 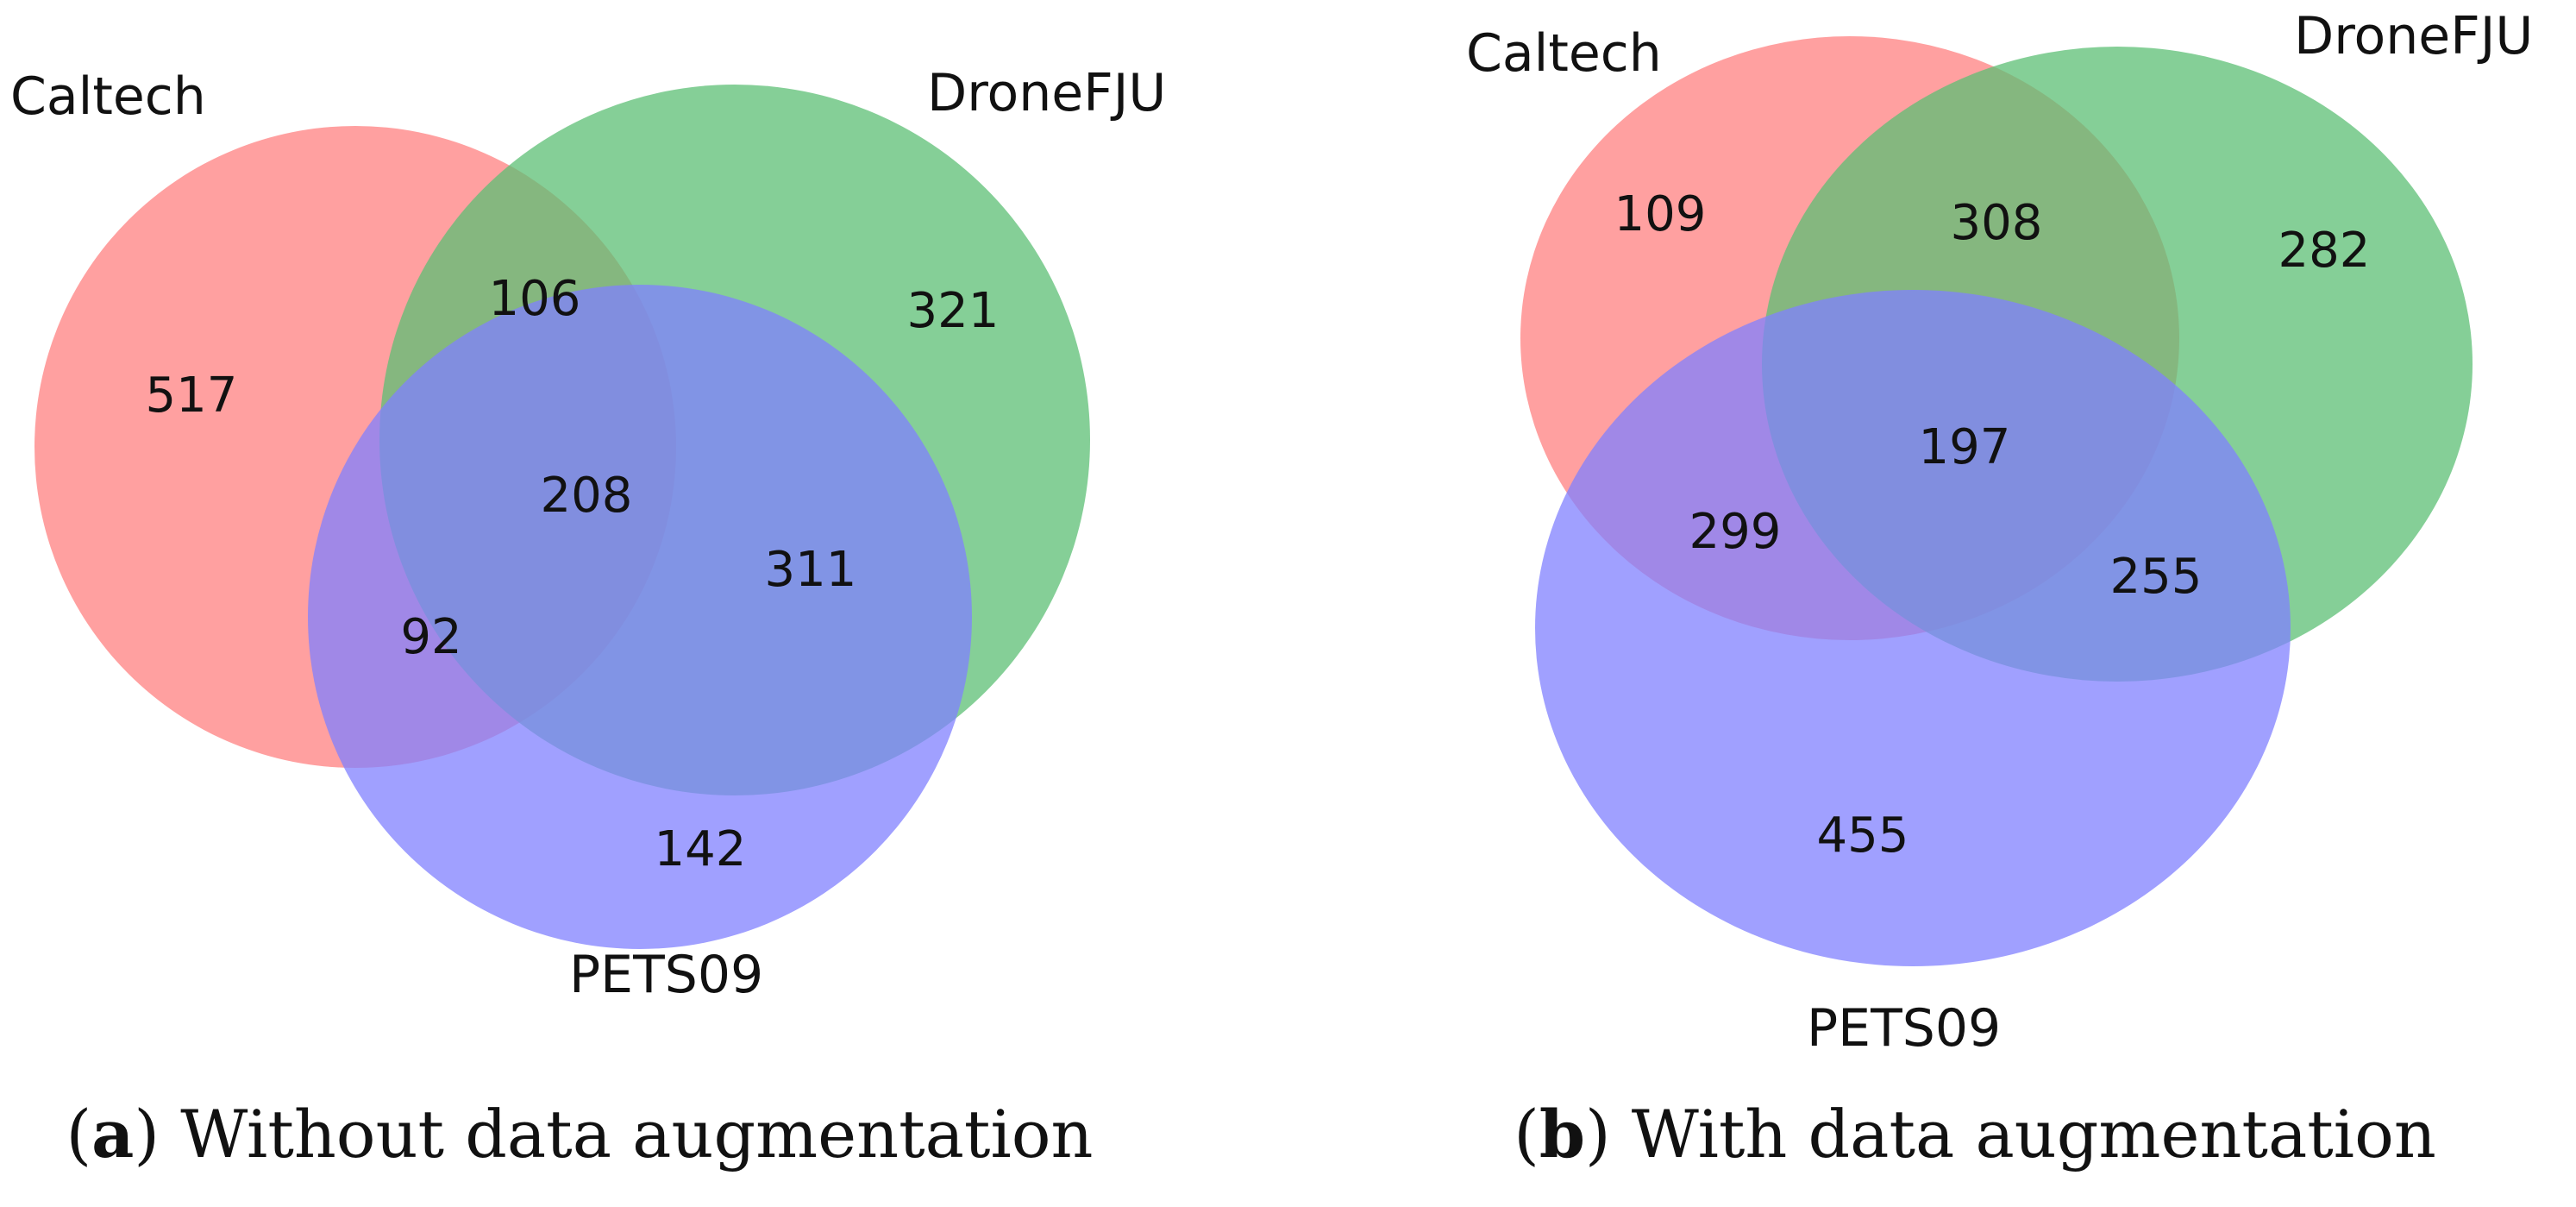 What do you see at coordinates (535, 299) in the screenshot?
I see `venn-a-caltech-dronefju-count: 106` at bounding box center [535, 299].